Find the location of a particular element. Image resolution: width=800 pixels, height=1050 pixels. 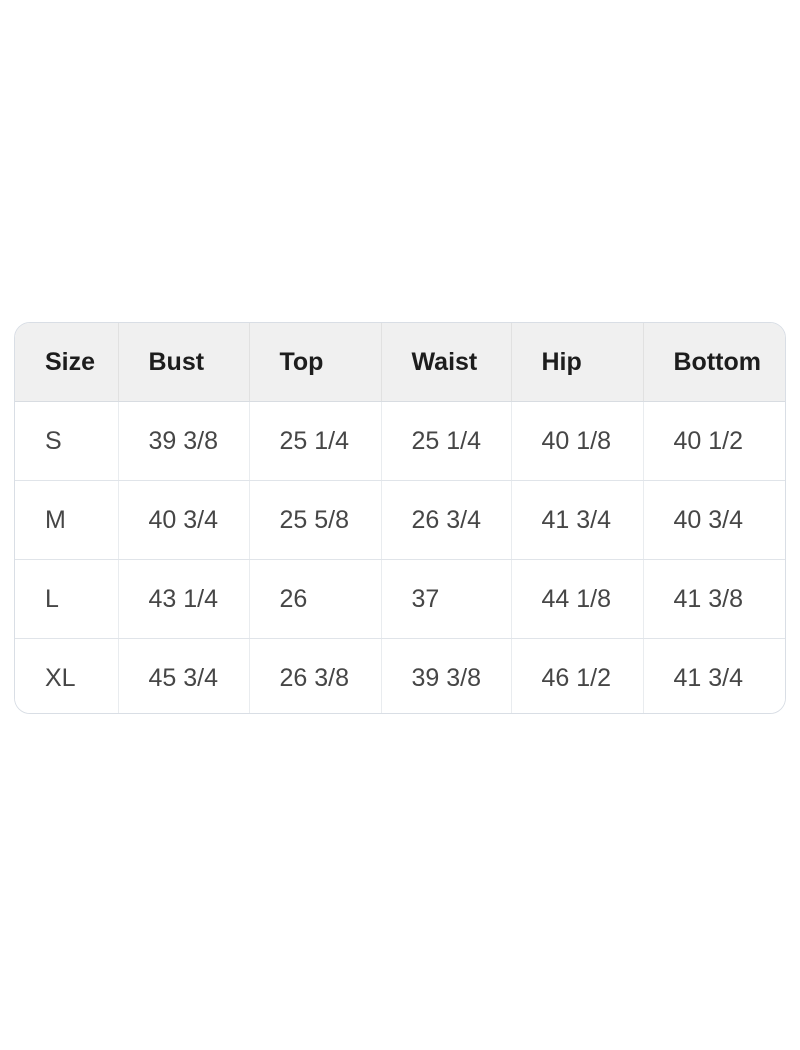

value-cell: 37 is located at coordinates (446, 599).